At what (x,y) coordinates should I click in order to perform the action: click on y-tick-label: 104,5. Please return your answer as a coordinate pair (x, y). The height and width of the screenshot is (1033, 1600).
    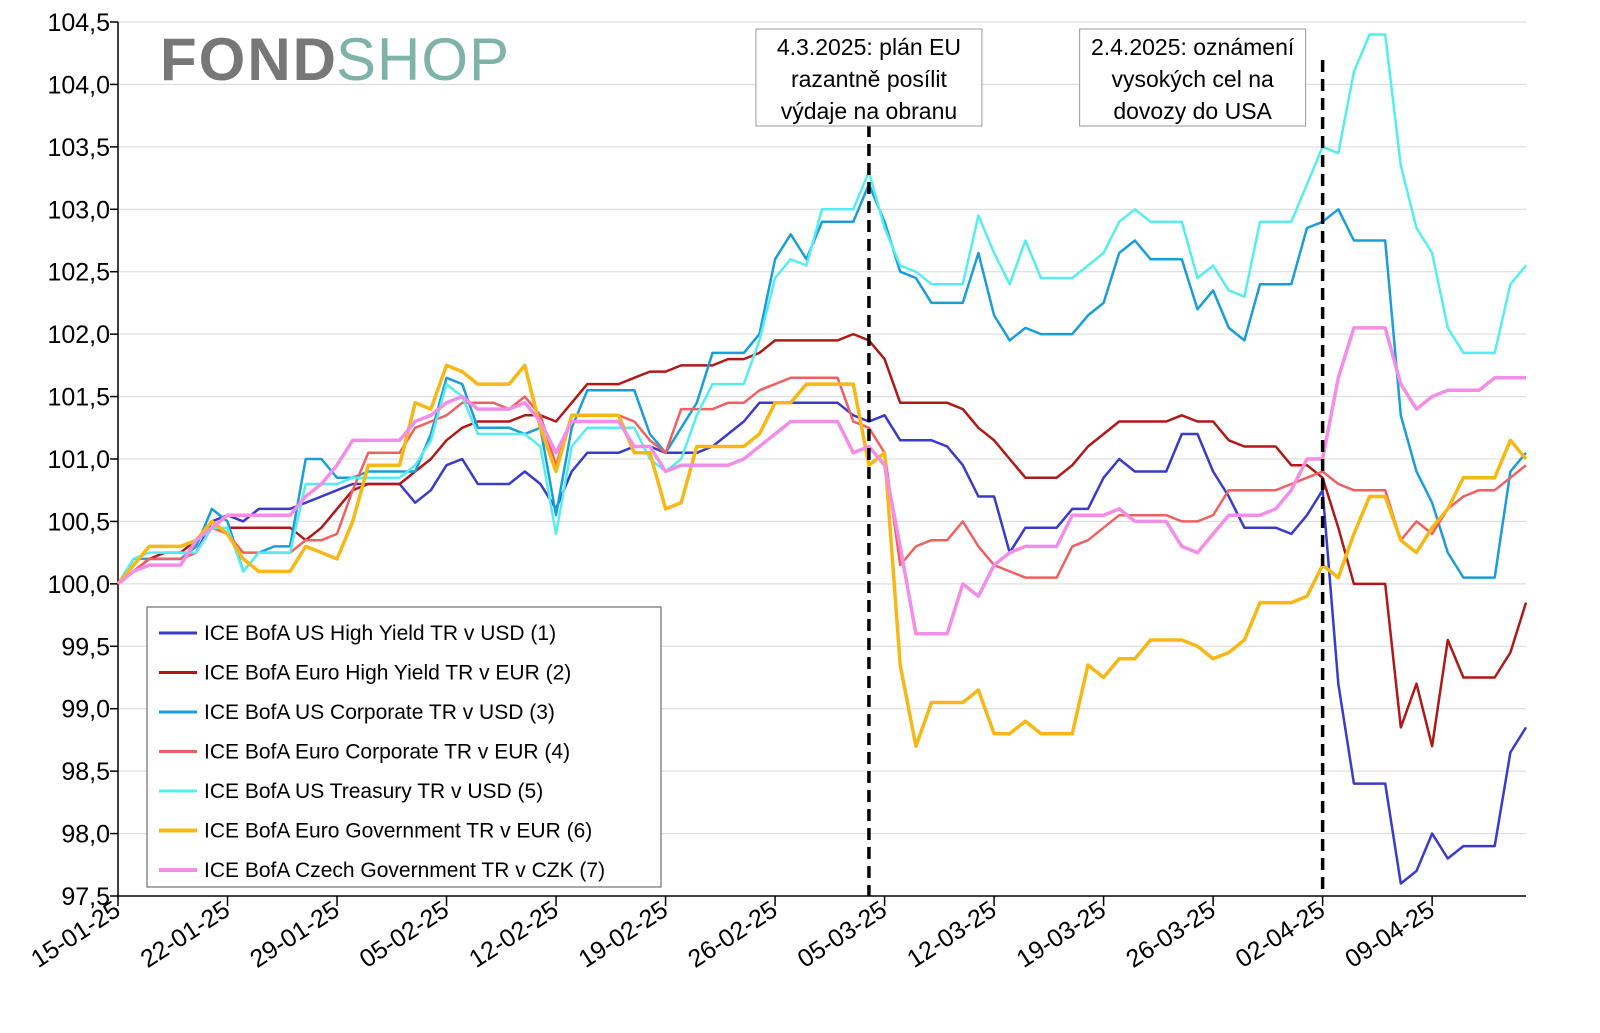
    Looking at the image, I should click on (78, 23).